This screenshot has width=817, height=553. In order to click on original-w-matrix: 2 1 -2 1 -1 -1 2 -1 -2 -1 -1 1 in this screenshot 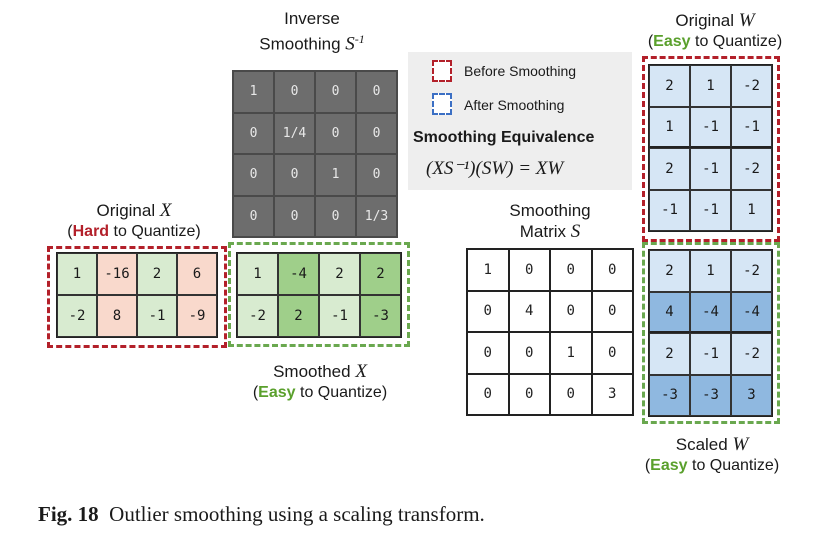, I will do `click(710, 148)`.